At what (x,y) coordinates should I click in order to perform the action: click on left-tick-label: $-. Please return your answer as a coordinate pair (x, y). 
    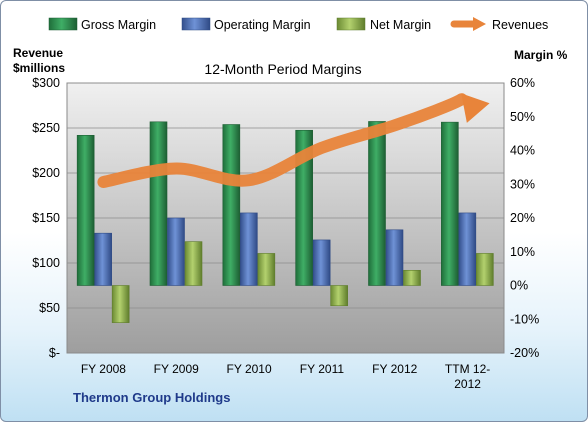
    Looking at the image, I should click on (54, 353).